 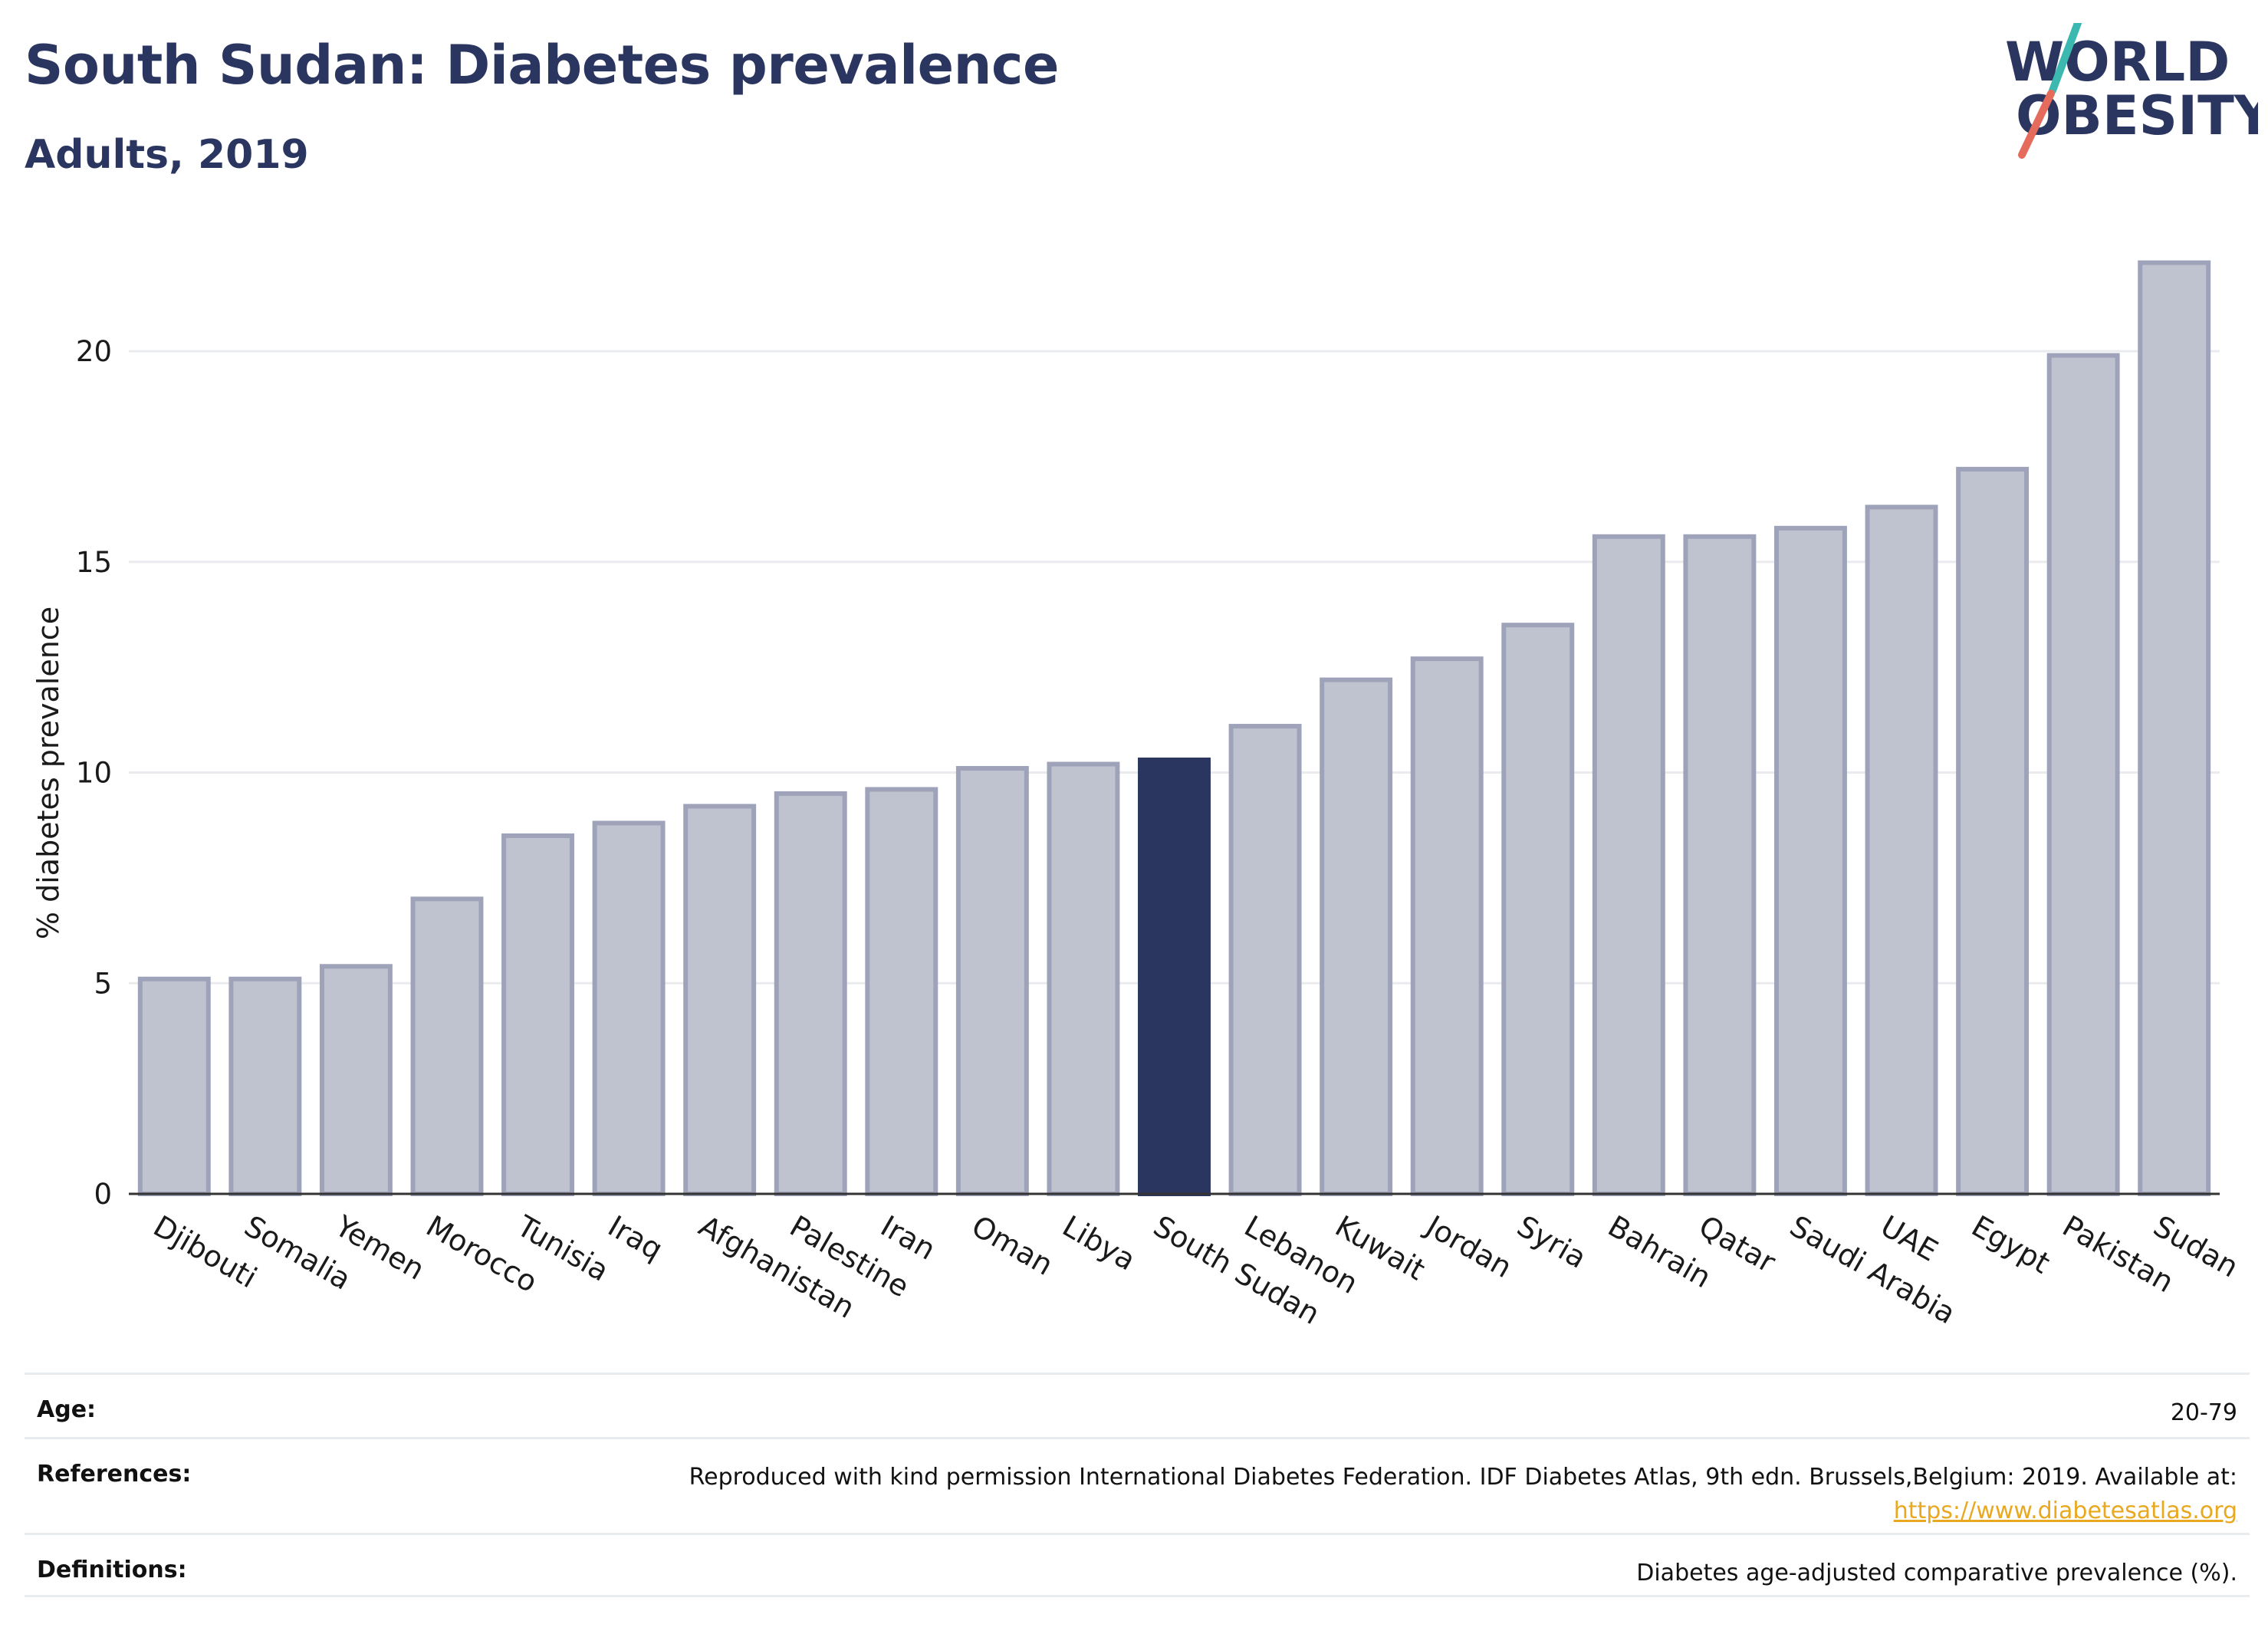 What do you see at coordinates (1810, 861) in the screenshot?
I see `bar-saudi-arabia` at bounding box center [1810, 861].